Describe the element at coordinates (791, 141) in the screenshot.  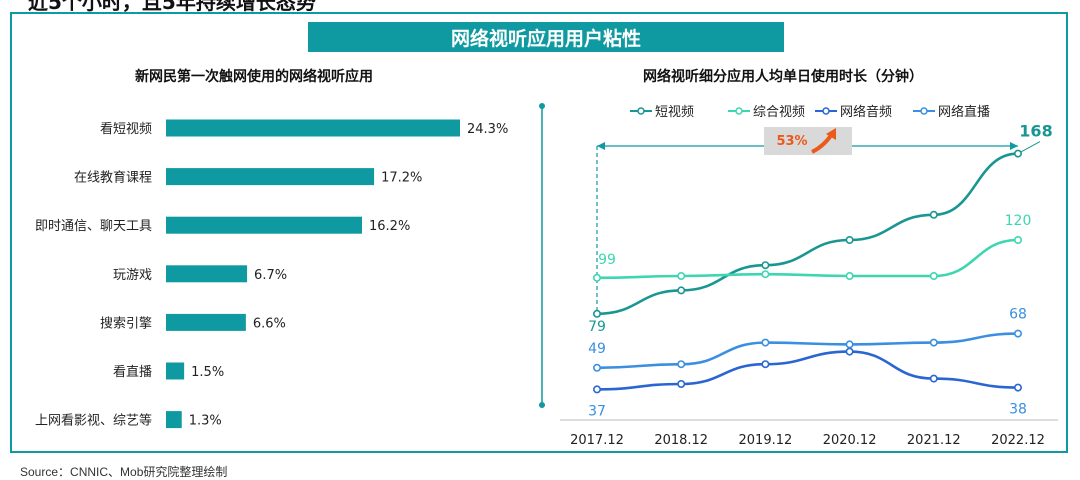
I see `growth-annotation-label: 53%` at that location.